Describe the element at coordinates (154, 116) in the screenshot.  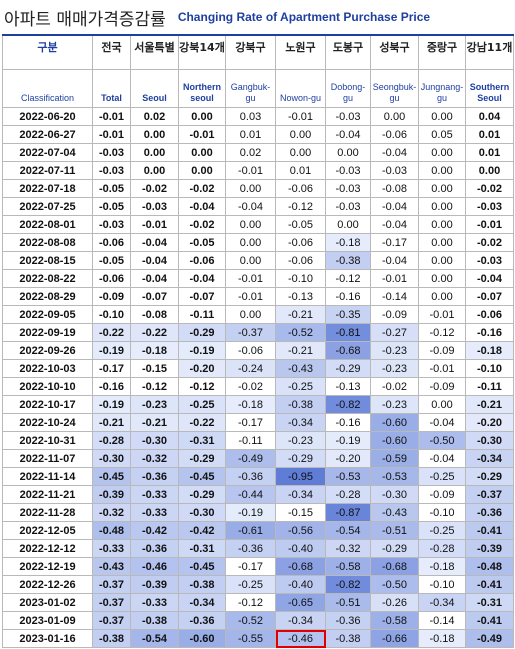
I see `rate-cell: 0.02` at that location.